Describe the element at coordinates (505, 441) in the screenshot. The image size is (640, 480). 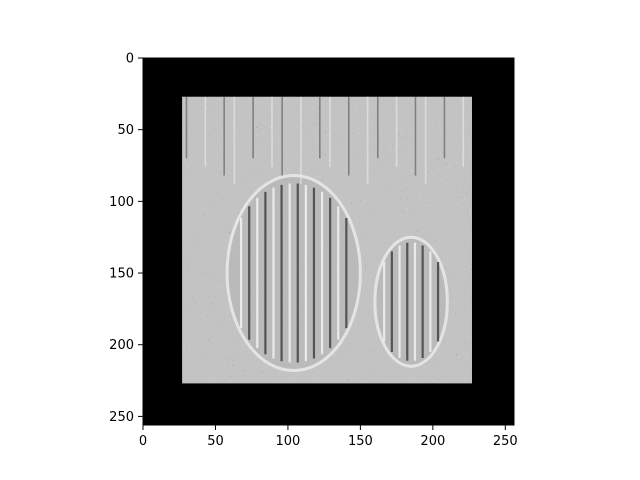
I see `x-tick-label: 250` at that location.